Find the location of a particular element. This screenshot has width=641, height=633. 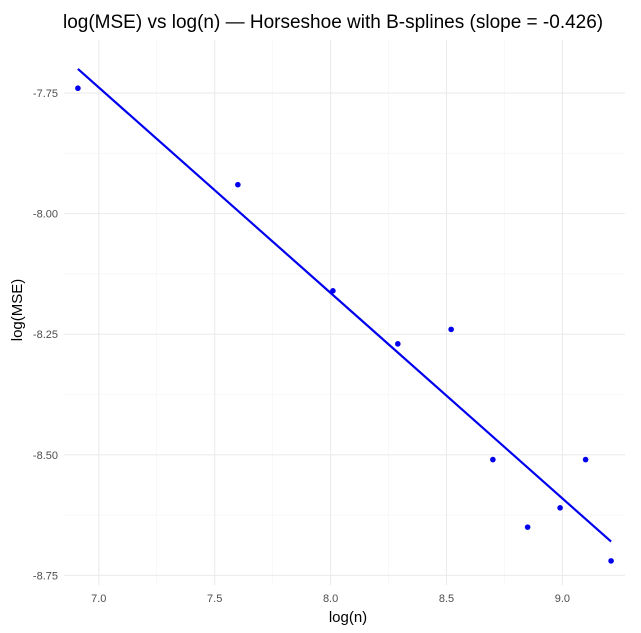

y-tick-label: -8.25 is located at coordinates (45, 335).